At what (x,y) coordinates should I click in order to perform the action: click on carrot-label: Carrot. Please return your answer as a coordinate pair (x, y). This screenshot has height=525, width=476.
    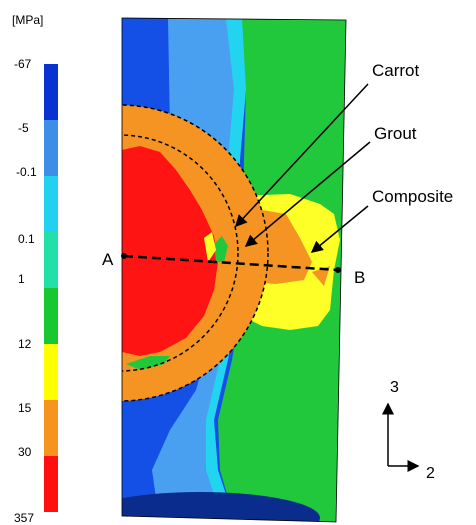
    Looking at the image, I should click on (396, 70).